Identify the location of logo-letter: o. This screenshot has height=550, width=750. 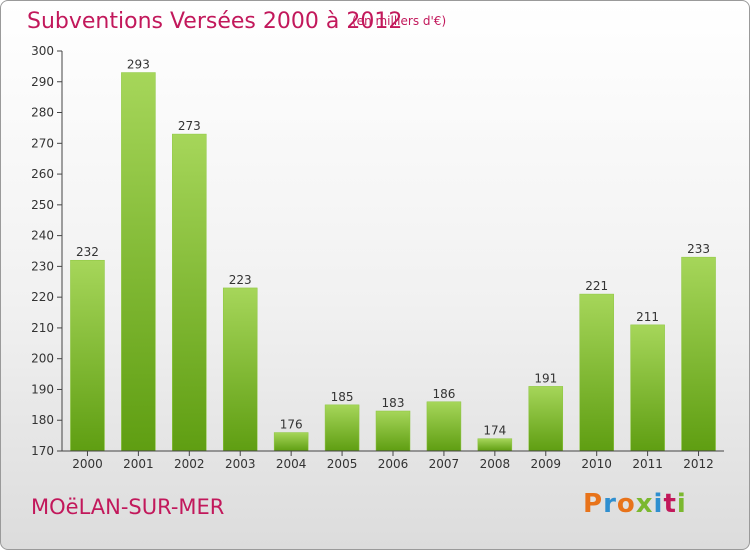
(626, 504).